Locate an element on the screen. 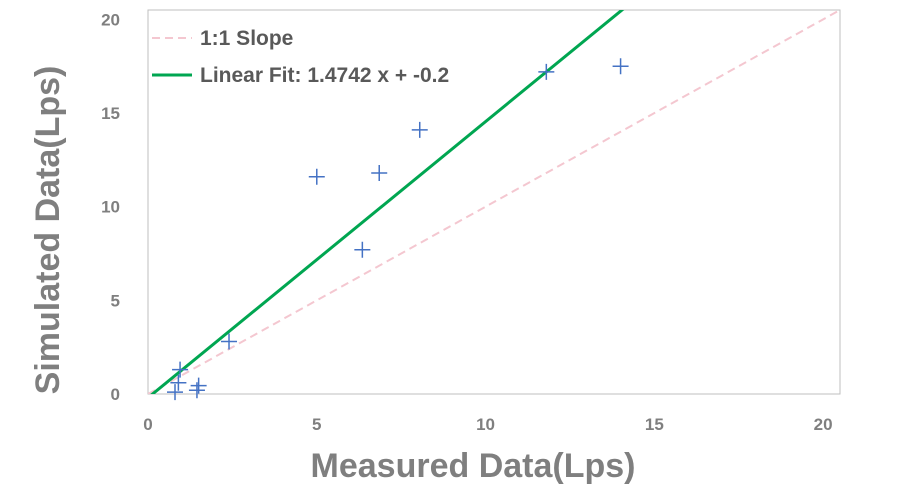  x-tick-label: 20 is located at coordinates (823, 424).